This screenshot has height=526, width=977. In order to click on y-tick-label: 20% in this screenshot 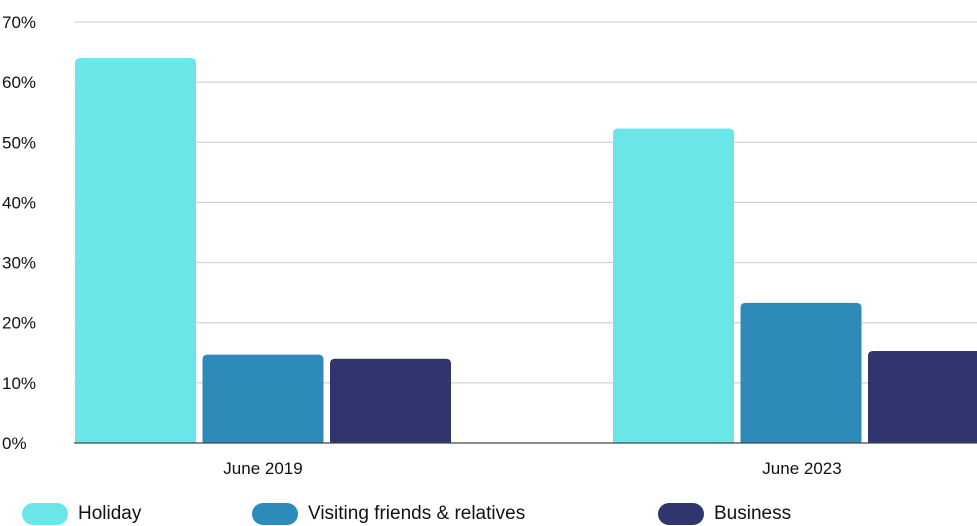, I will do `click(19, 323)`.